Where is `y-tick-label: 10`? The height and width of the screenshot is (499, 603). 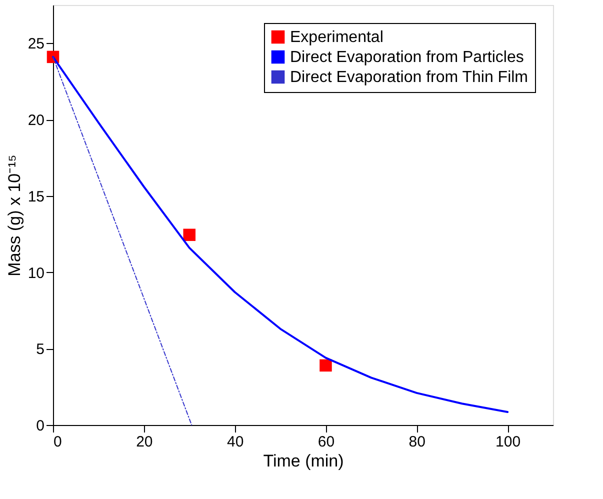
y-tick-label: 10 is located at coordinates (36, 273).